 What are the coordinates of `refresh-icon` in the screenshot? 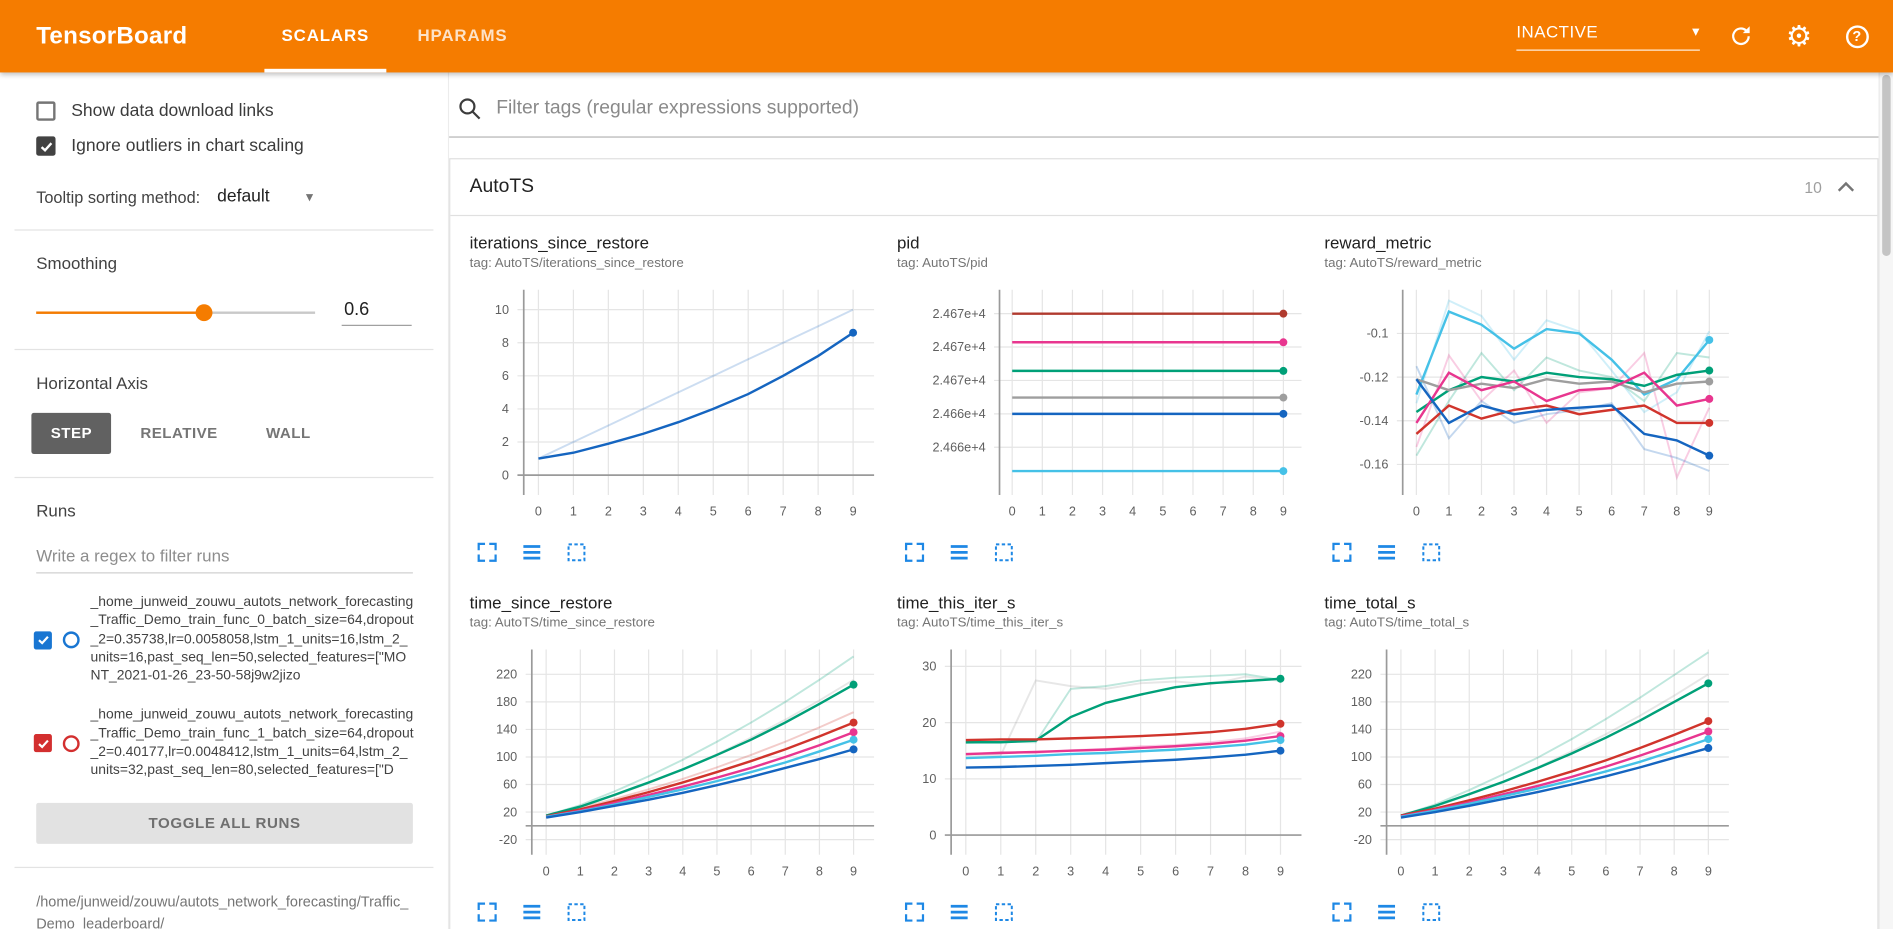 It's located at (1741, 36).